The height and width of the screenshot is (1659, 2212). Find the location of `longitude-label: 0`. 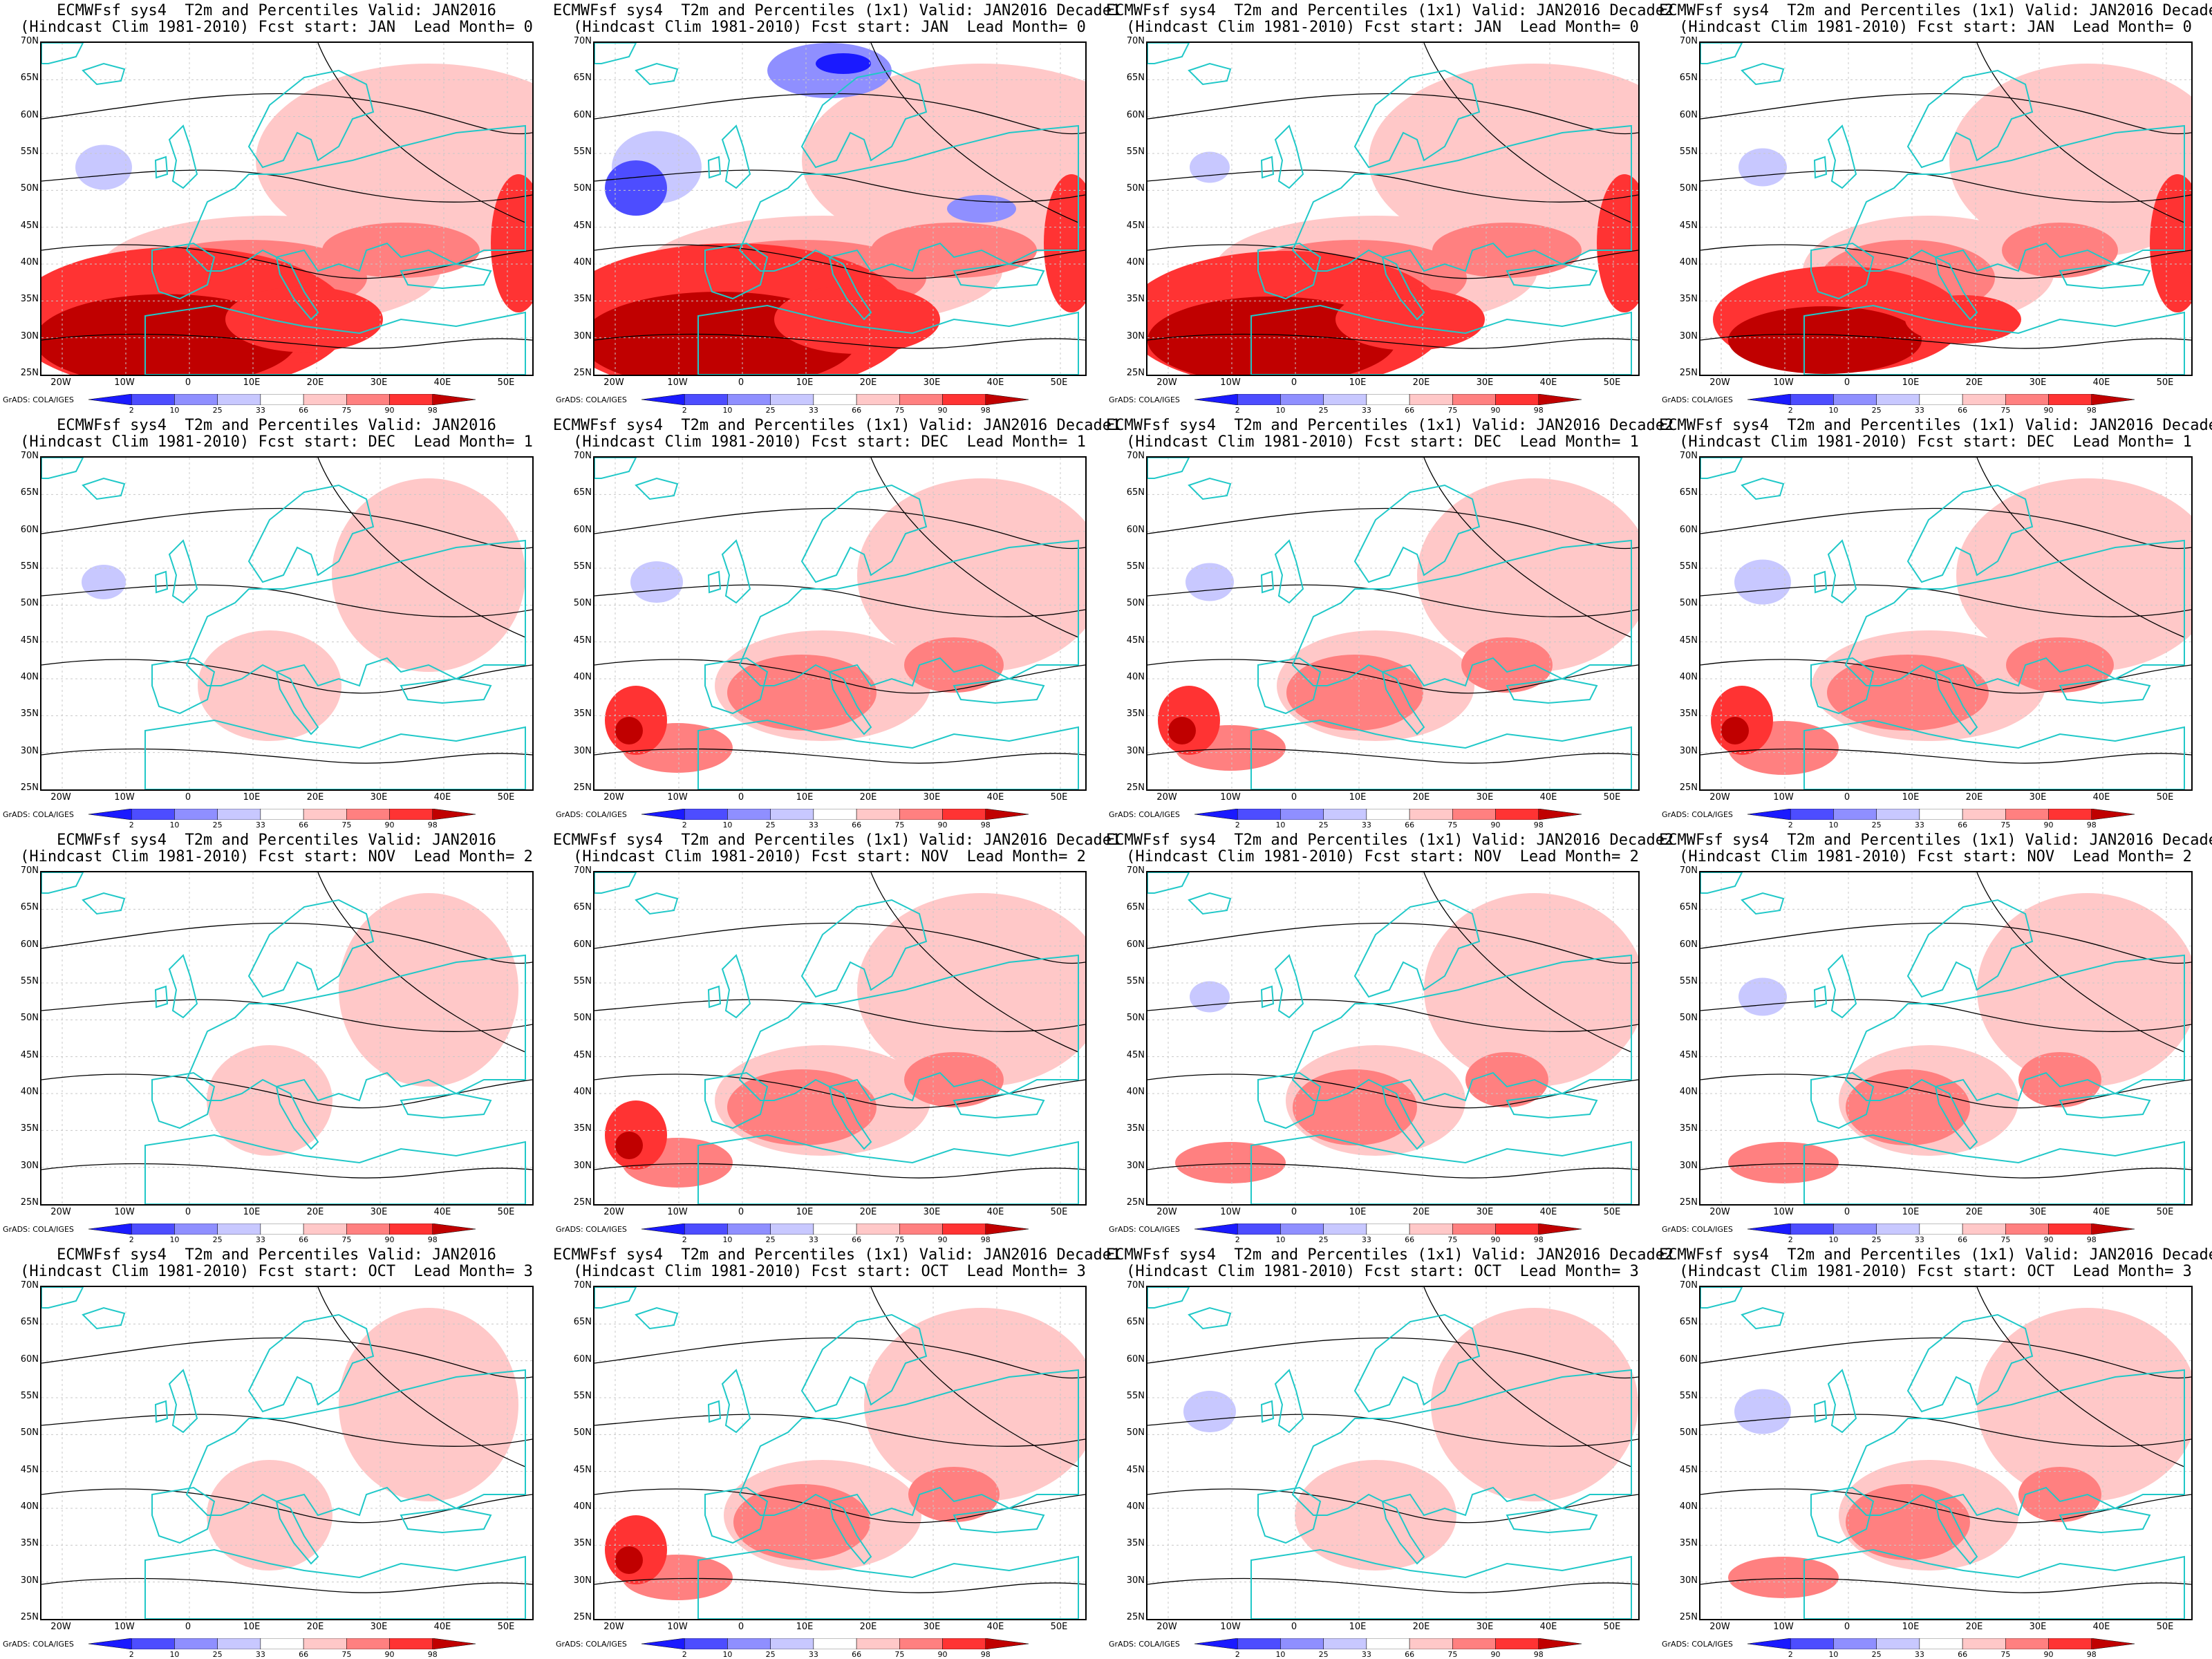

longitude-label: 0 is located at coordinates (188, 1212).